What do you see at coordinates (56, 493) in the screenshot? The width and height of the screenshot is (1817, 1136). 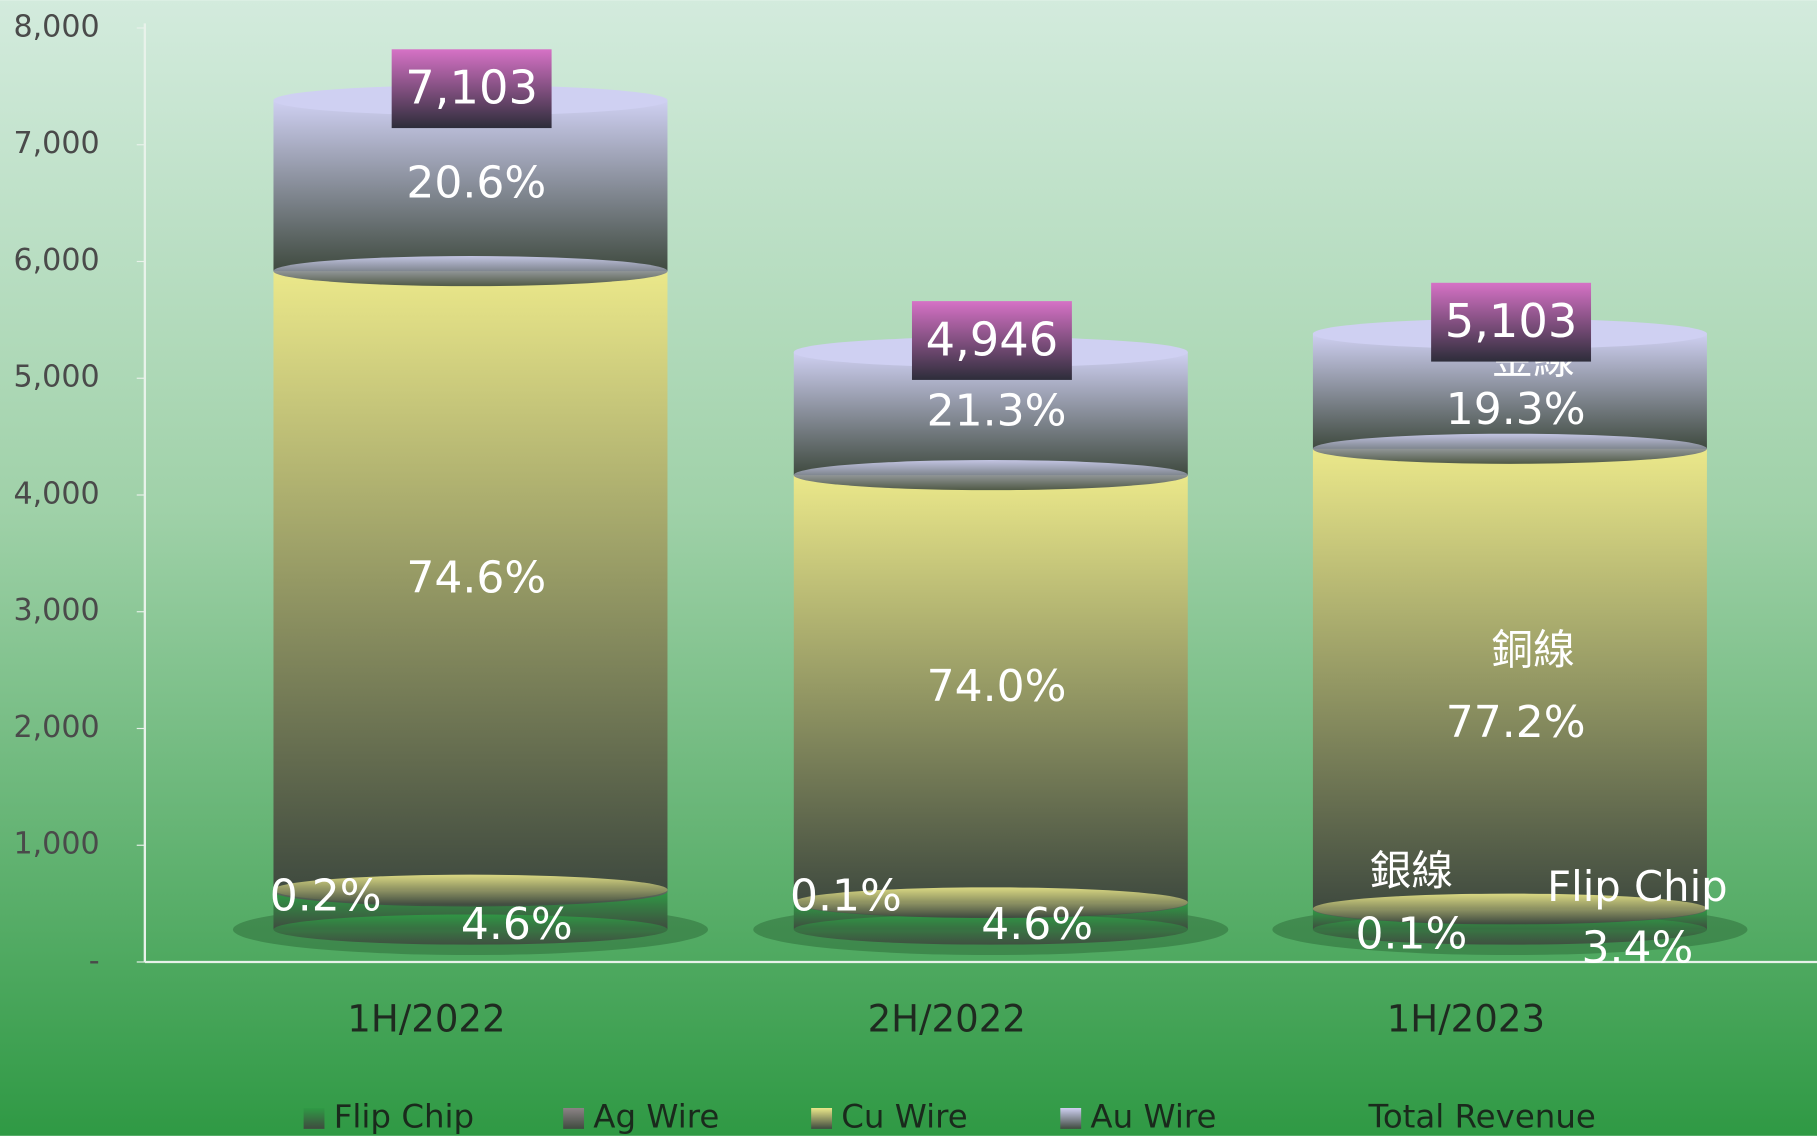 I see `y-tick-label: 4,000` at bounding box center [56, 493].